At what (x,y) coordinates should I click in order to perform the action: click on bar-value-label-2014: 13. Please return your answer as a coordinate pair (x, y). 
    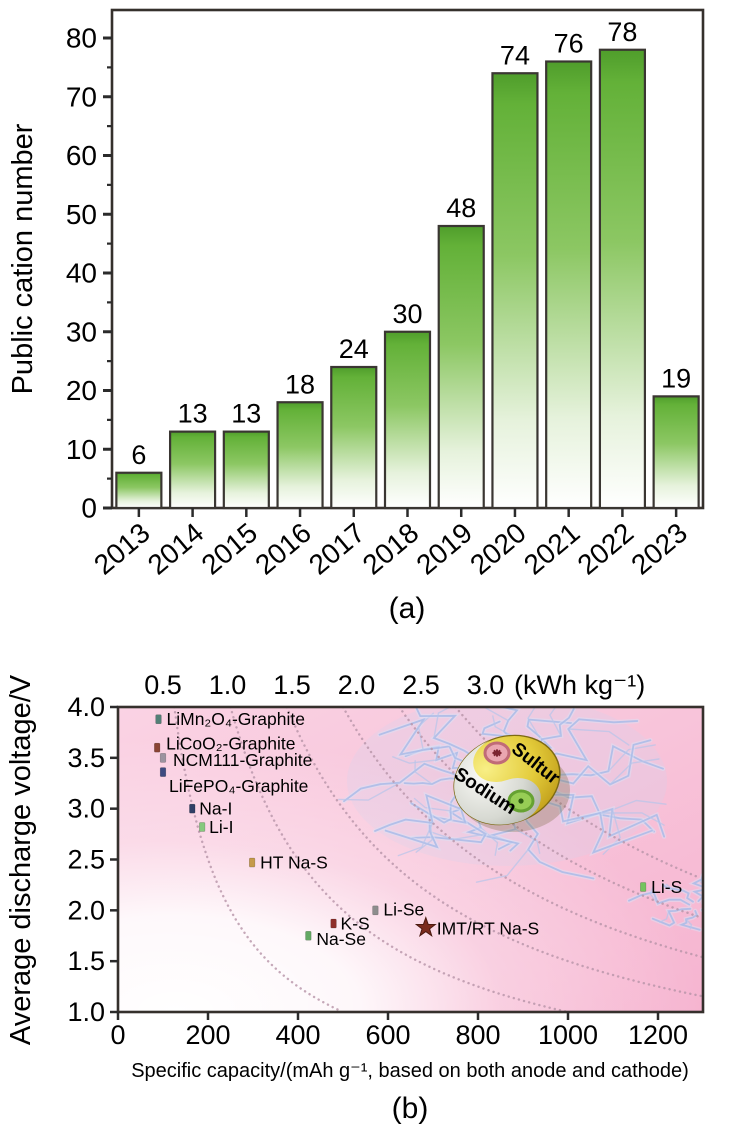
    Looking at the image, I should click on (193, 414).